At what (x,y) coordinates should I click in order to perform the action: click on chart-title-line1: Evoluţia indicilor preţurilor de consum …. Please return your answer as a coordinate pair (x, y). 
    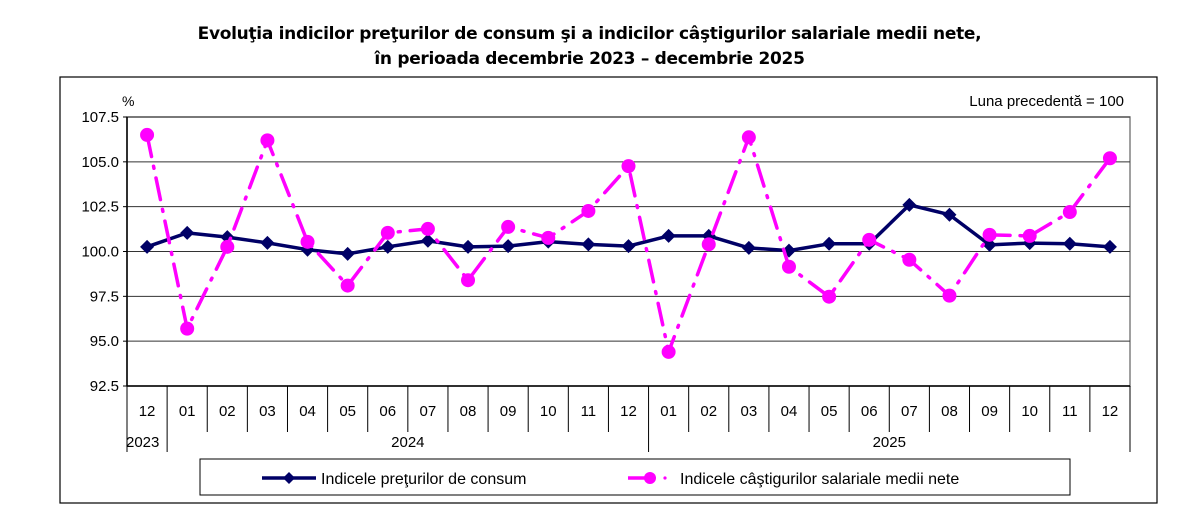
    Looking at the image, I should click on (589, 34).